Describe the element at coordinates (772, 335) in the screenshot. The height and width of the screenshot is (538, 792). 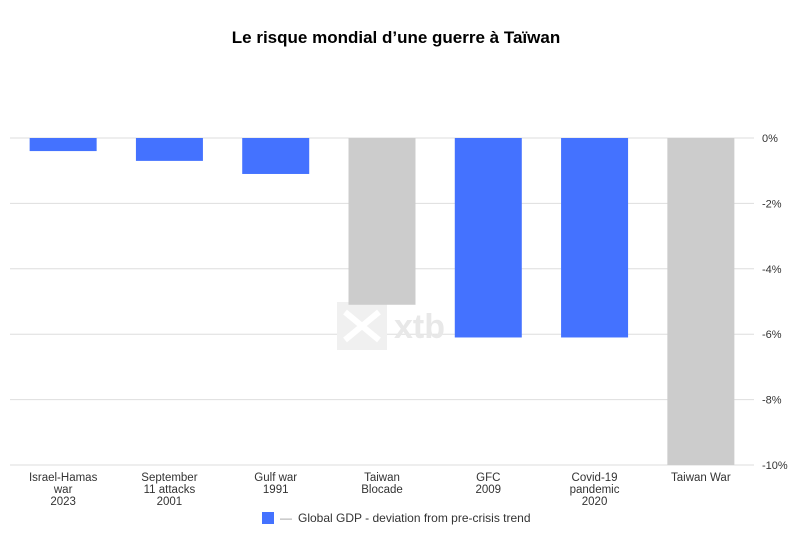
I see `y-tick-label: -6%` at that location.